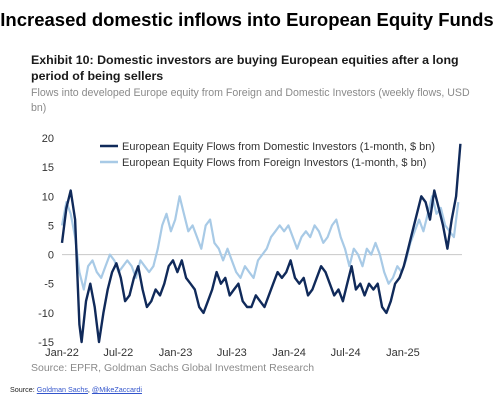  I want to click on y-tick-label: 15, so click(48, 168).